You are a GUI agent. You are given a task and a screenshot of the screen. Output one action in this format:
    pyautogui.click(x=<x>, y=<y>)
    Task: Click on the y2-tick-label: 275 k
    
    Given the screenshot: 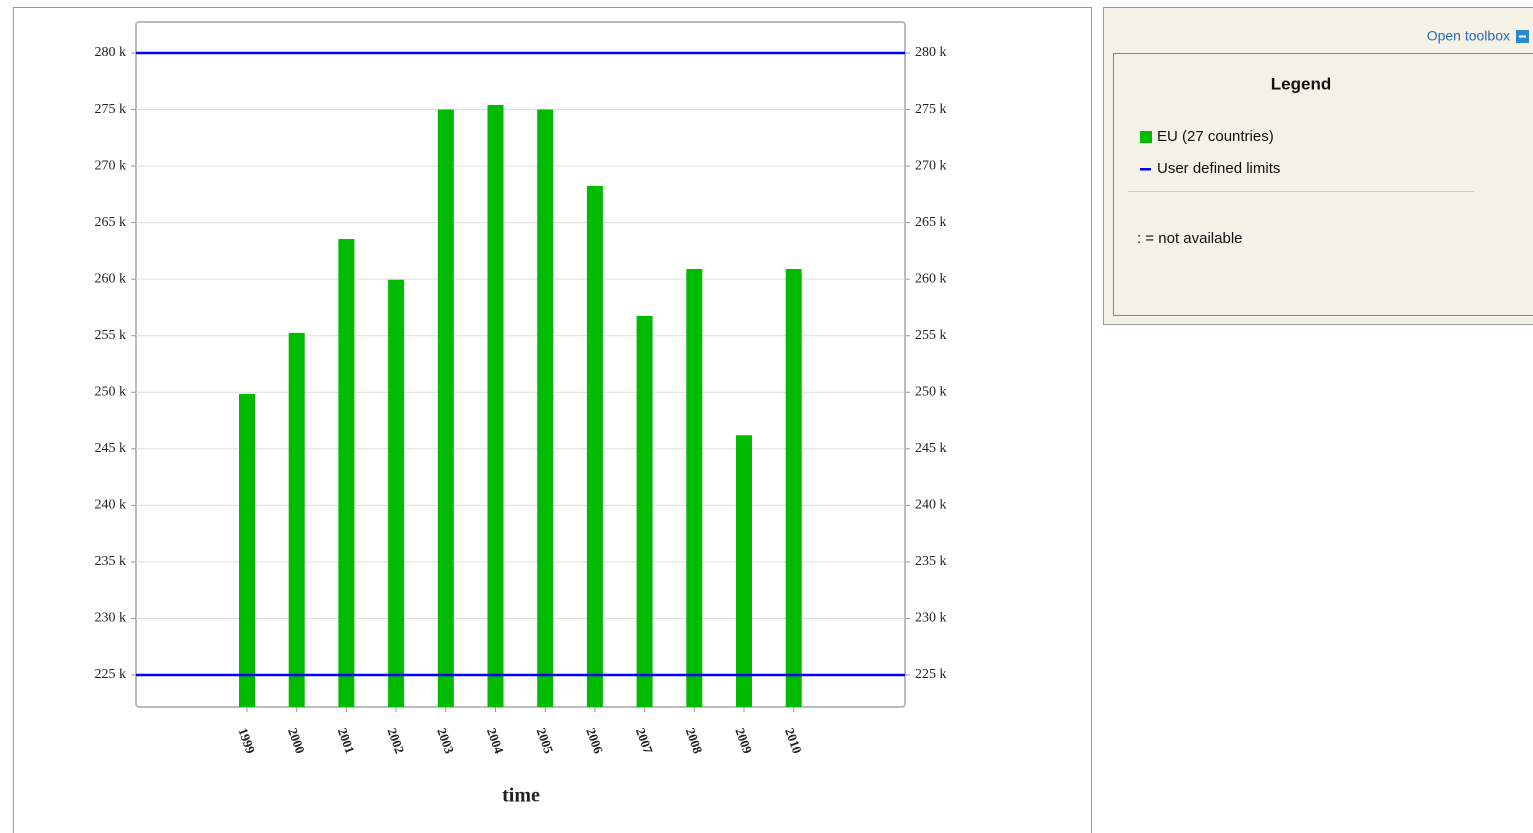 What is the action you would take?
    pyautogui.click(x=931, y=109)
    